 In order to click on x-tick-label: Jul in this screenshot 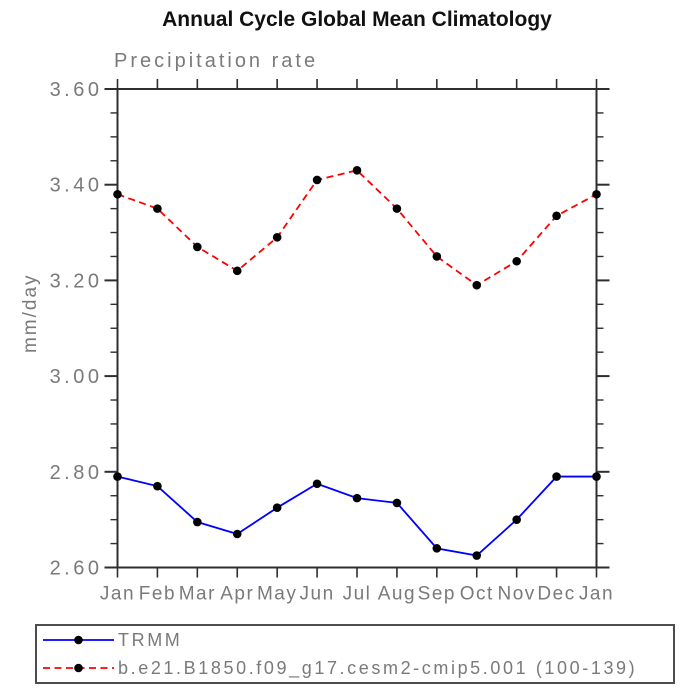, I will do `click(357, 594)`.